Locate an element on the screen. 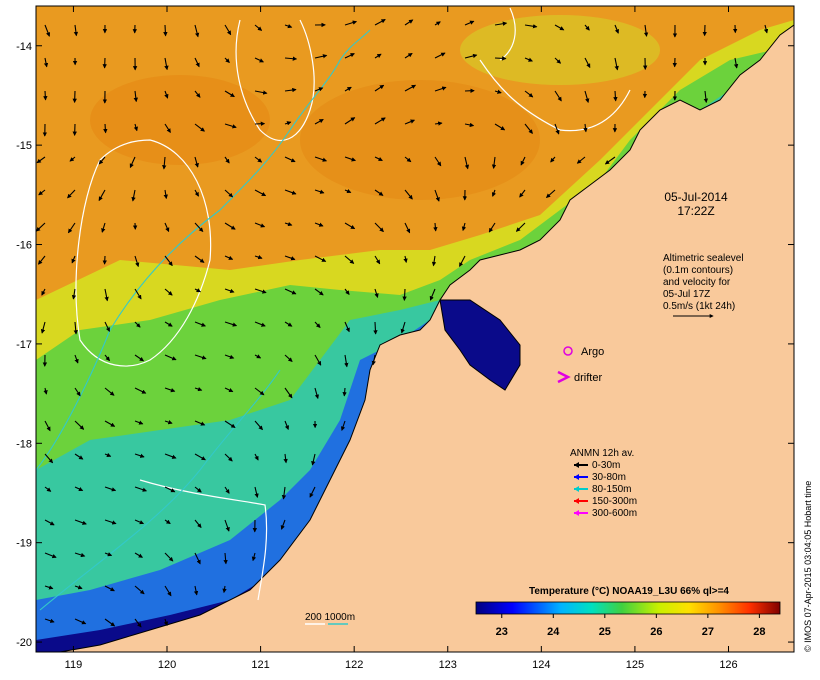 The image size is (820, 680). note-line: (0.1m contours) is located at coordinates (698, 270).